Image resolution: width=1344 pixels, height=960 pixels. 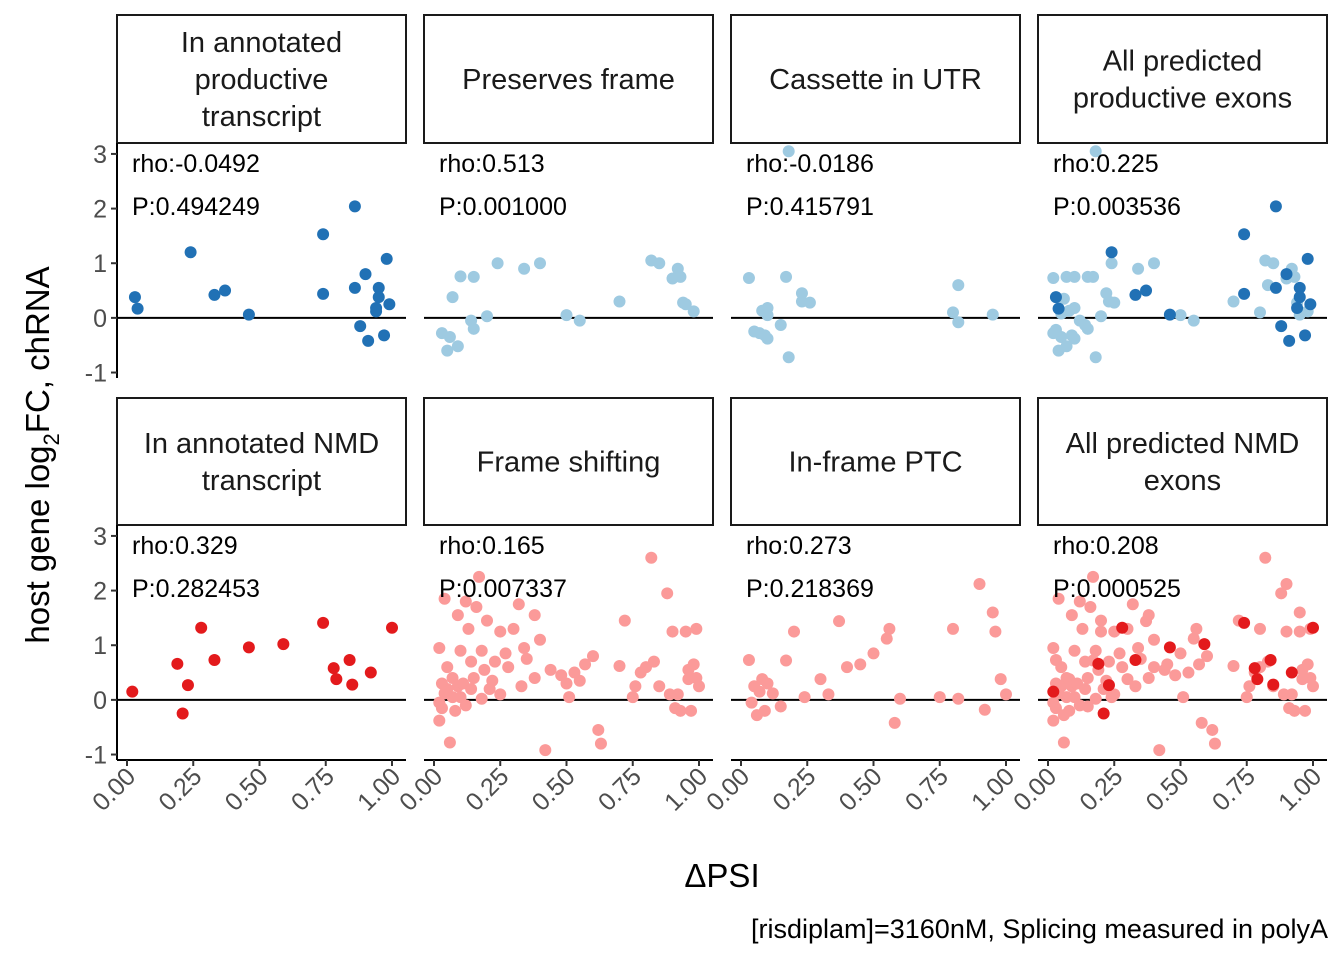 What do you see at coordinates (100, 155) in the screenshot?
I see `y-tick-label: 3` at bounding box center [100, 155].